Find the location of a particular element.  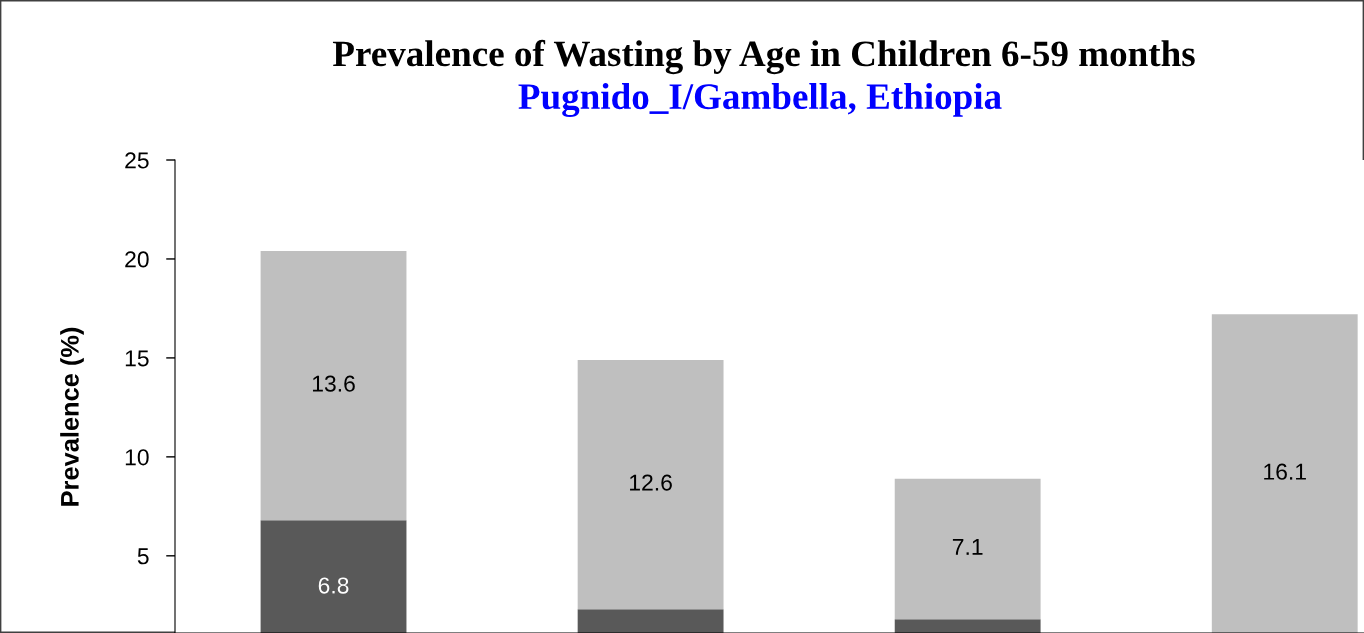

y-tick-label: 20 is located at coordinates (137, 259).